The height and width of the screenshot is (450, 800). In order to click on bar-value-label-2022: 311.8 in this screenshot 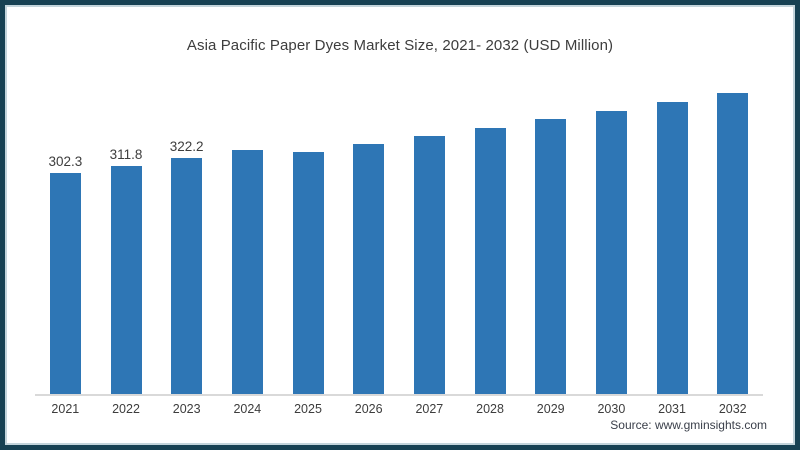, I will do `click(126, 154)`.